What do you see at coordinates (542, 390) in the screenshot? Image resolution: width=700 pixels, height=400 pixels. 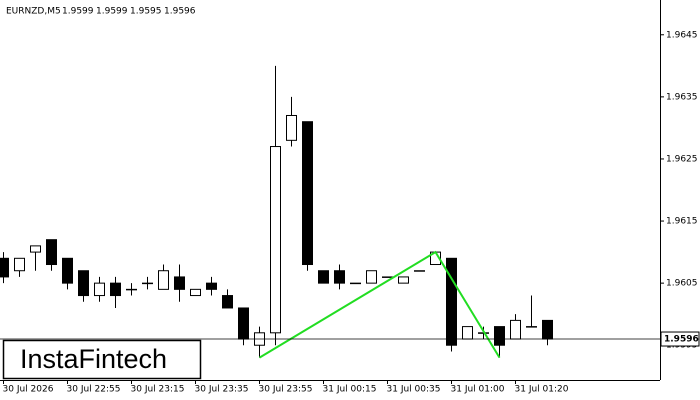 I see `x-tick-label: 31 Jul 01:20` at bounding box center [542, 390].